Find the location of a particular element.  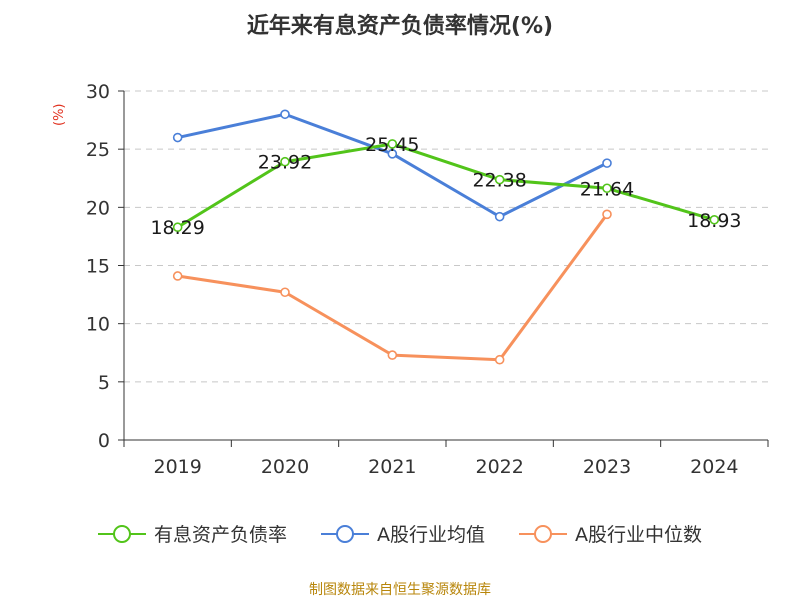

x-tick-label-2021: 2021 is located at coordinates (392, 467).